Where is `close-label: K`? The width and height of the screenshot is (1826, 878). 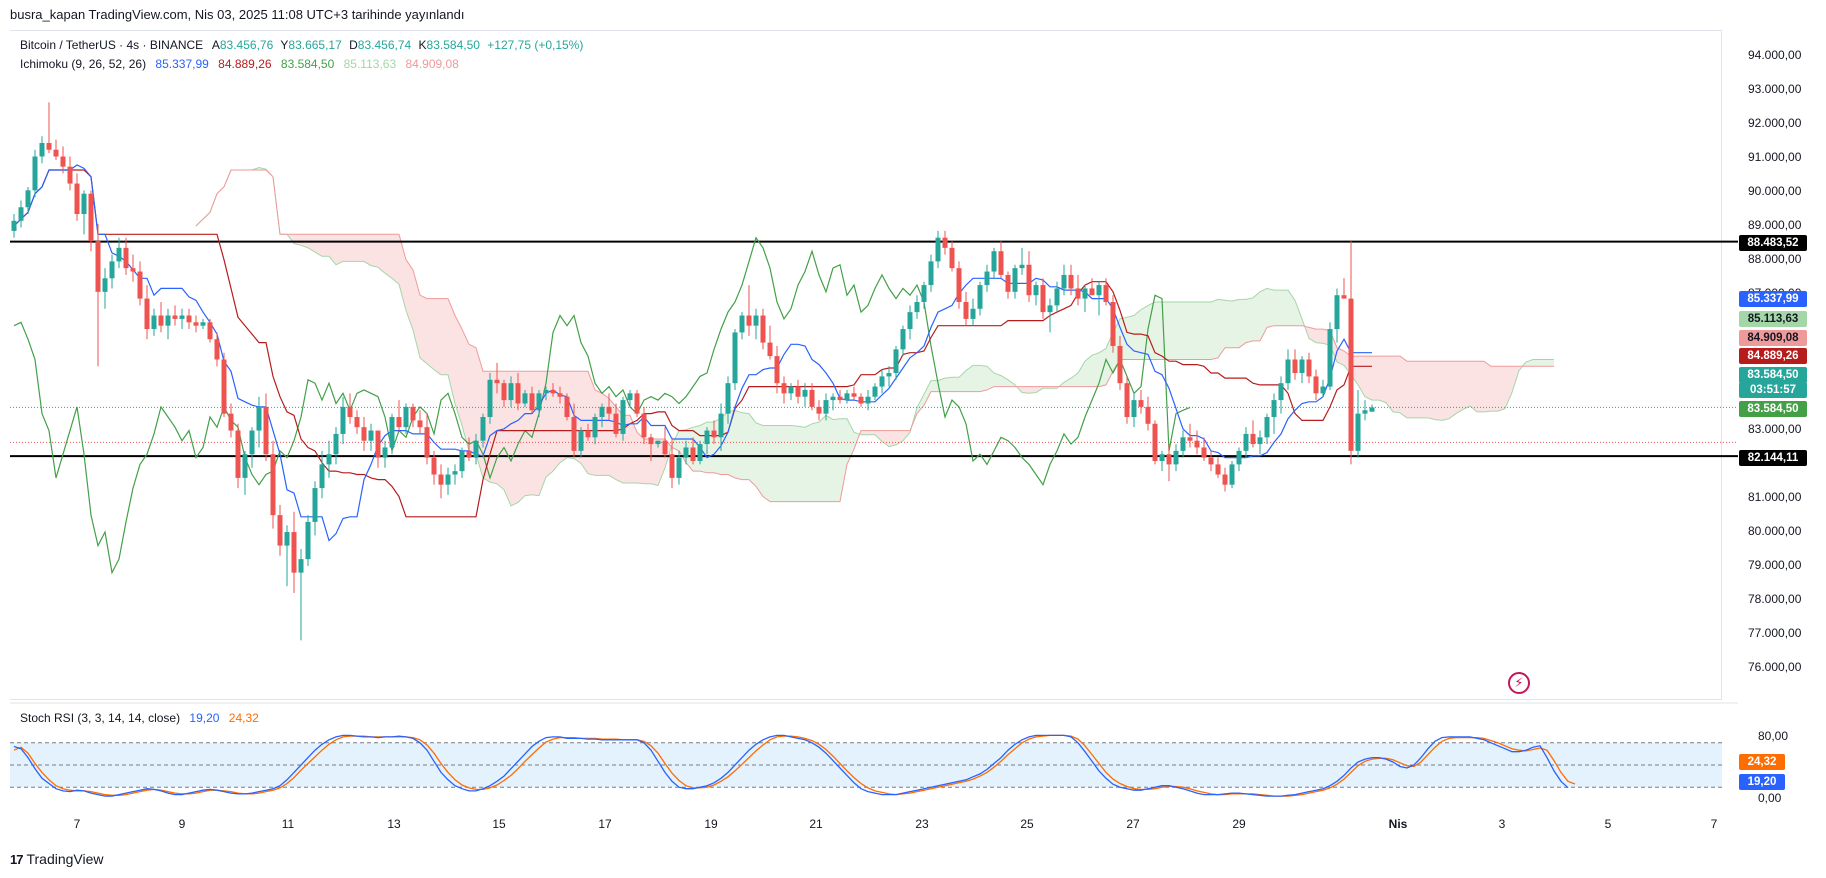 close-label: K is located at coordinates (422, 45).